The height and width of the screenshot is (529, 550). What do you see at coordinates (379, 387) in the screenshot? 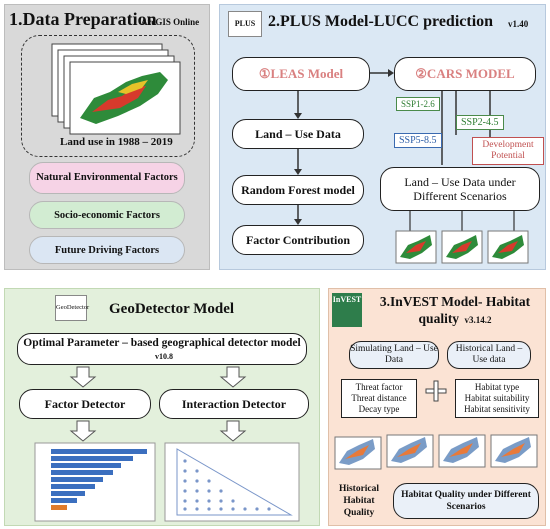
I see `threat-factor: Threat factor` at bounding box center [379, 387].